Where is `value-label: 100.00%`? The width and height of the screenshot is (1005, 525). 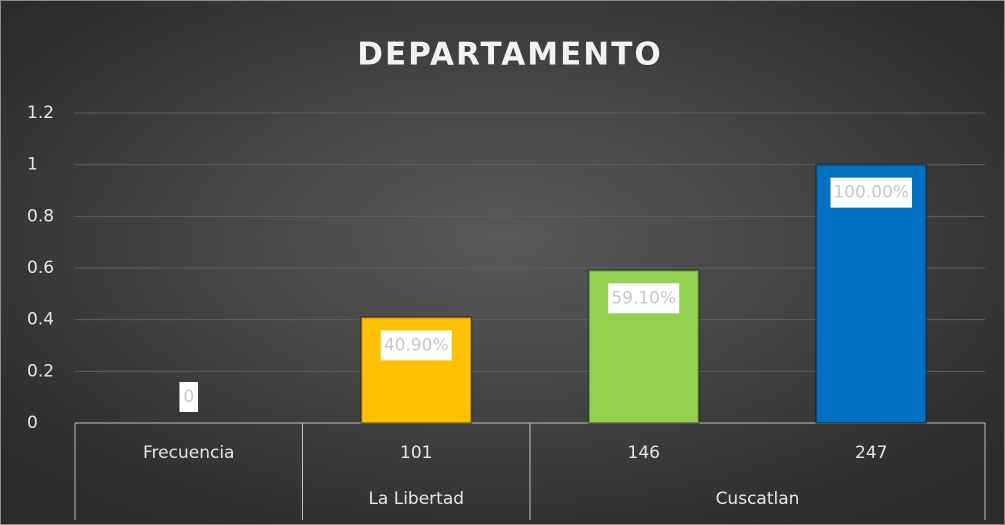 value-label: 100.00% is located at coordinates (871, 193).